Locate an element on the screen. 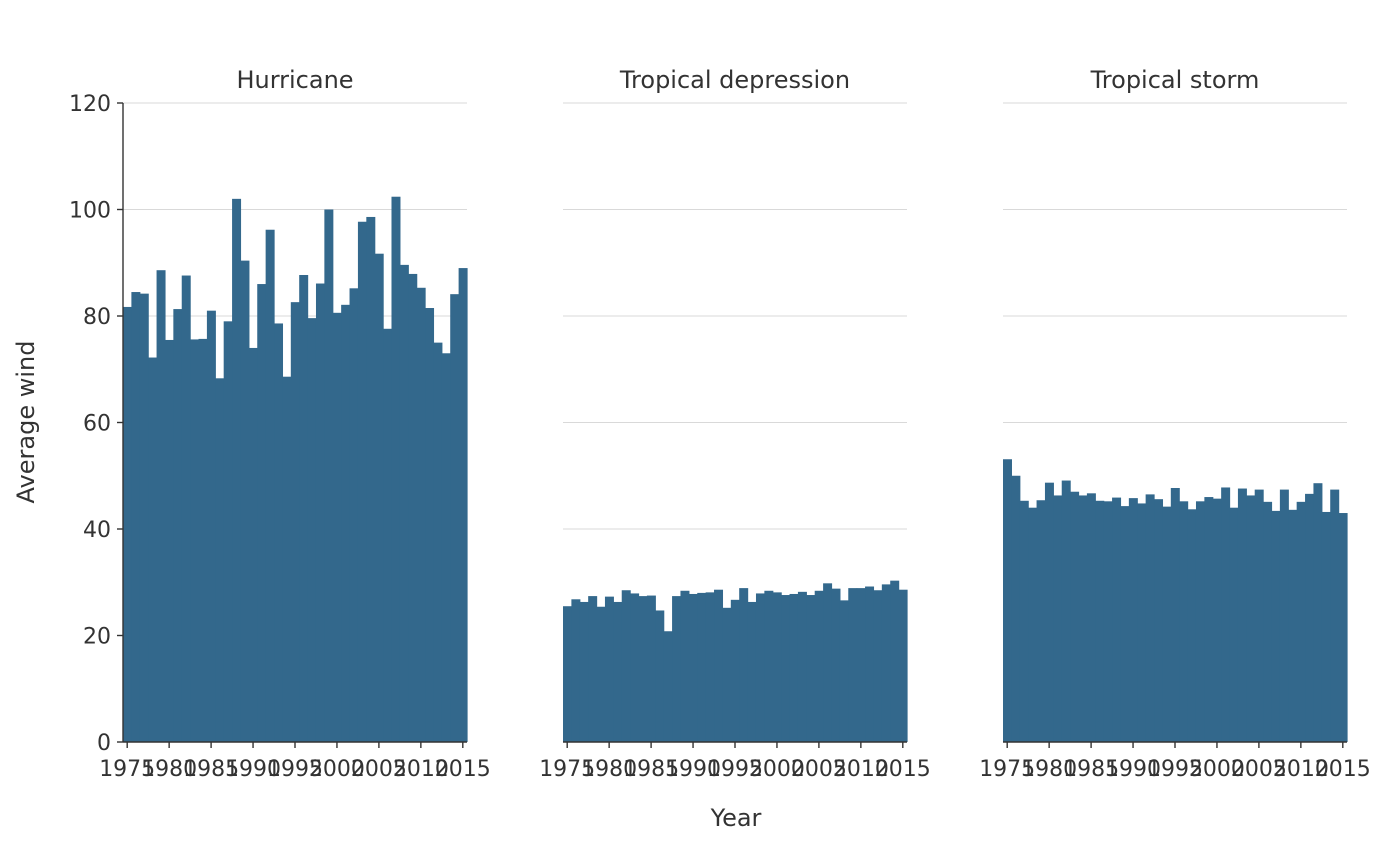 The width and height of the screenshot is (1400, 866). y-tick-label: 40 is located at coordinates (97, 530).